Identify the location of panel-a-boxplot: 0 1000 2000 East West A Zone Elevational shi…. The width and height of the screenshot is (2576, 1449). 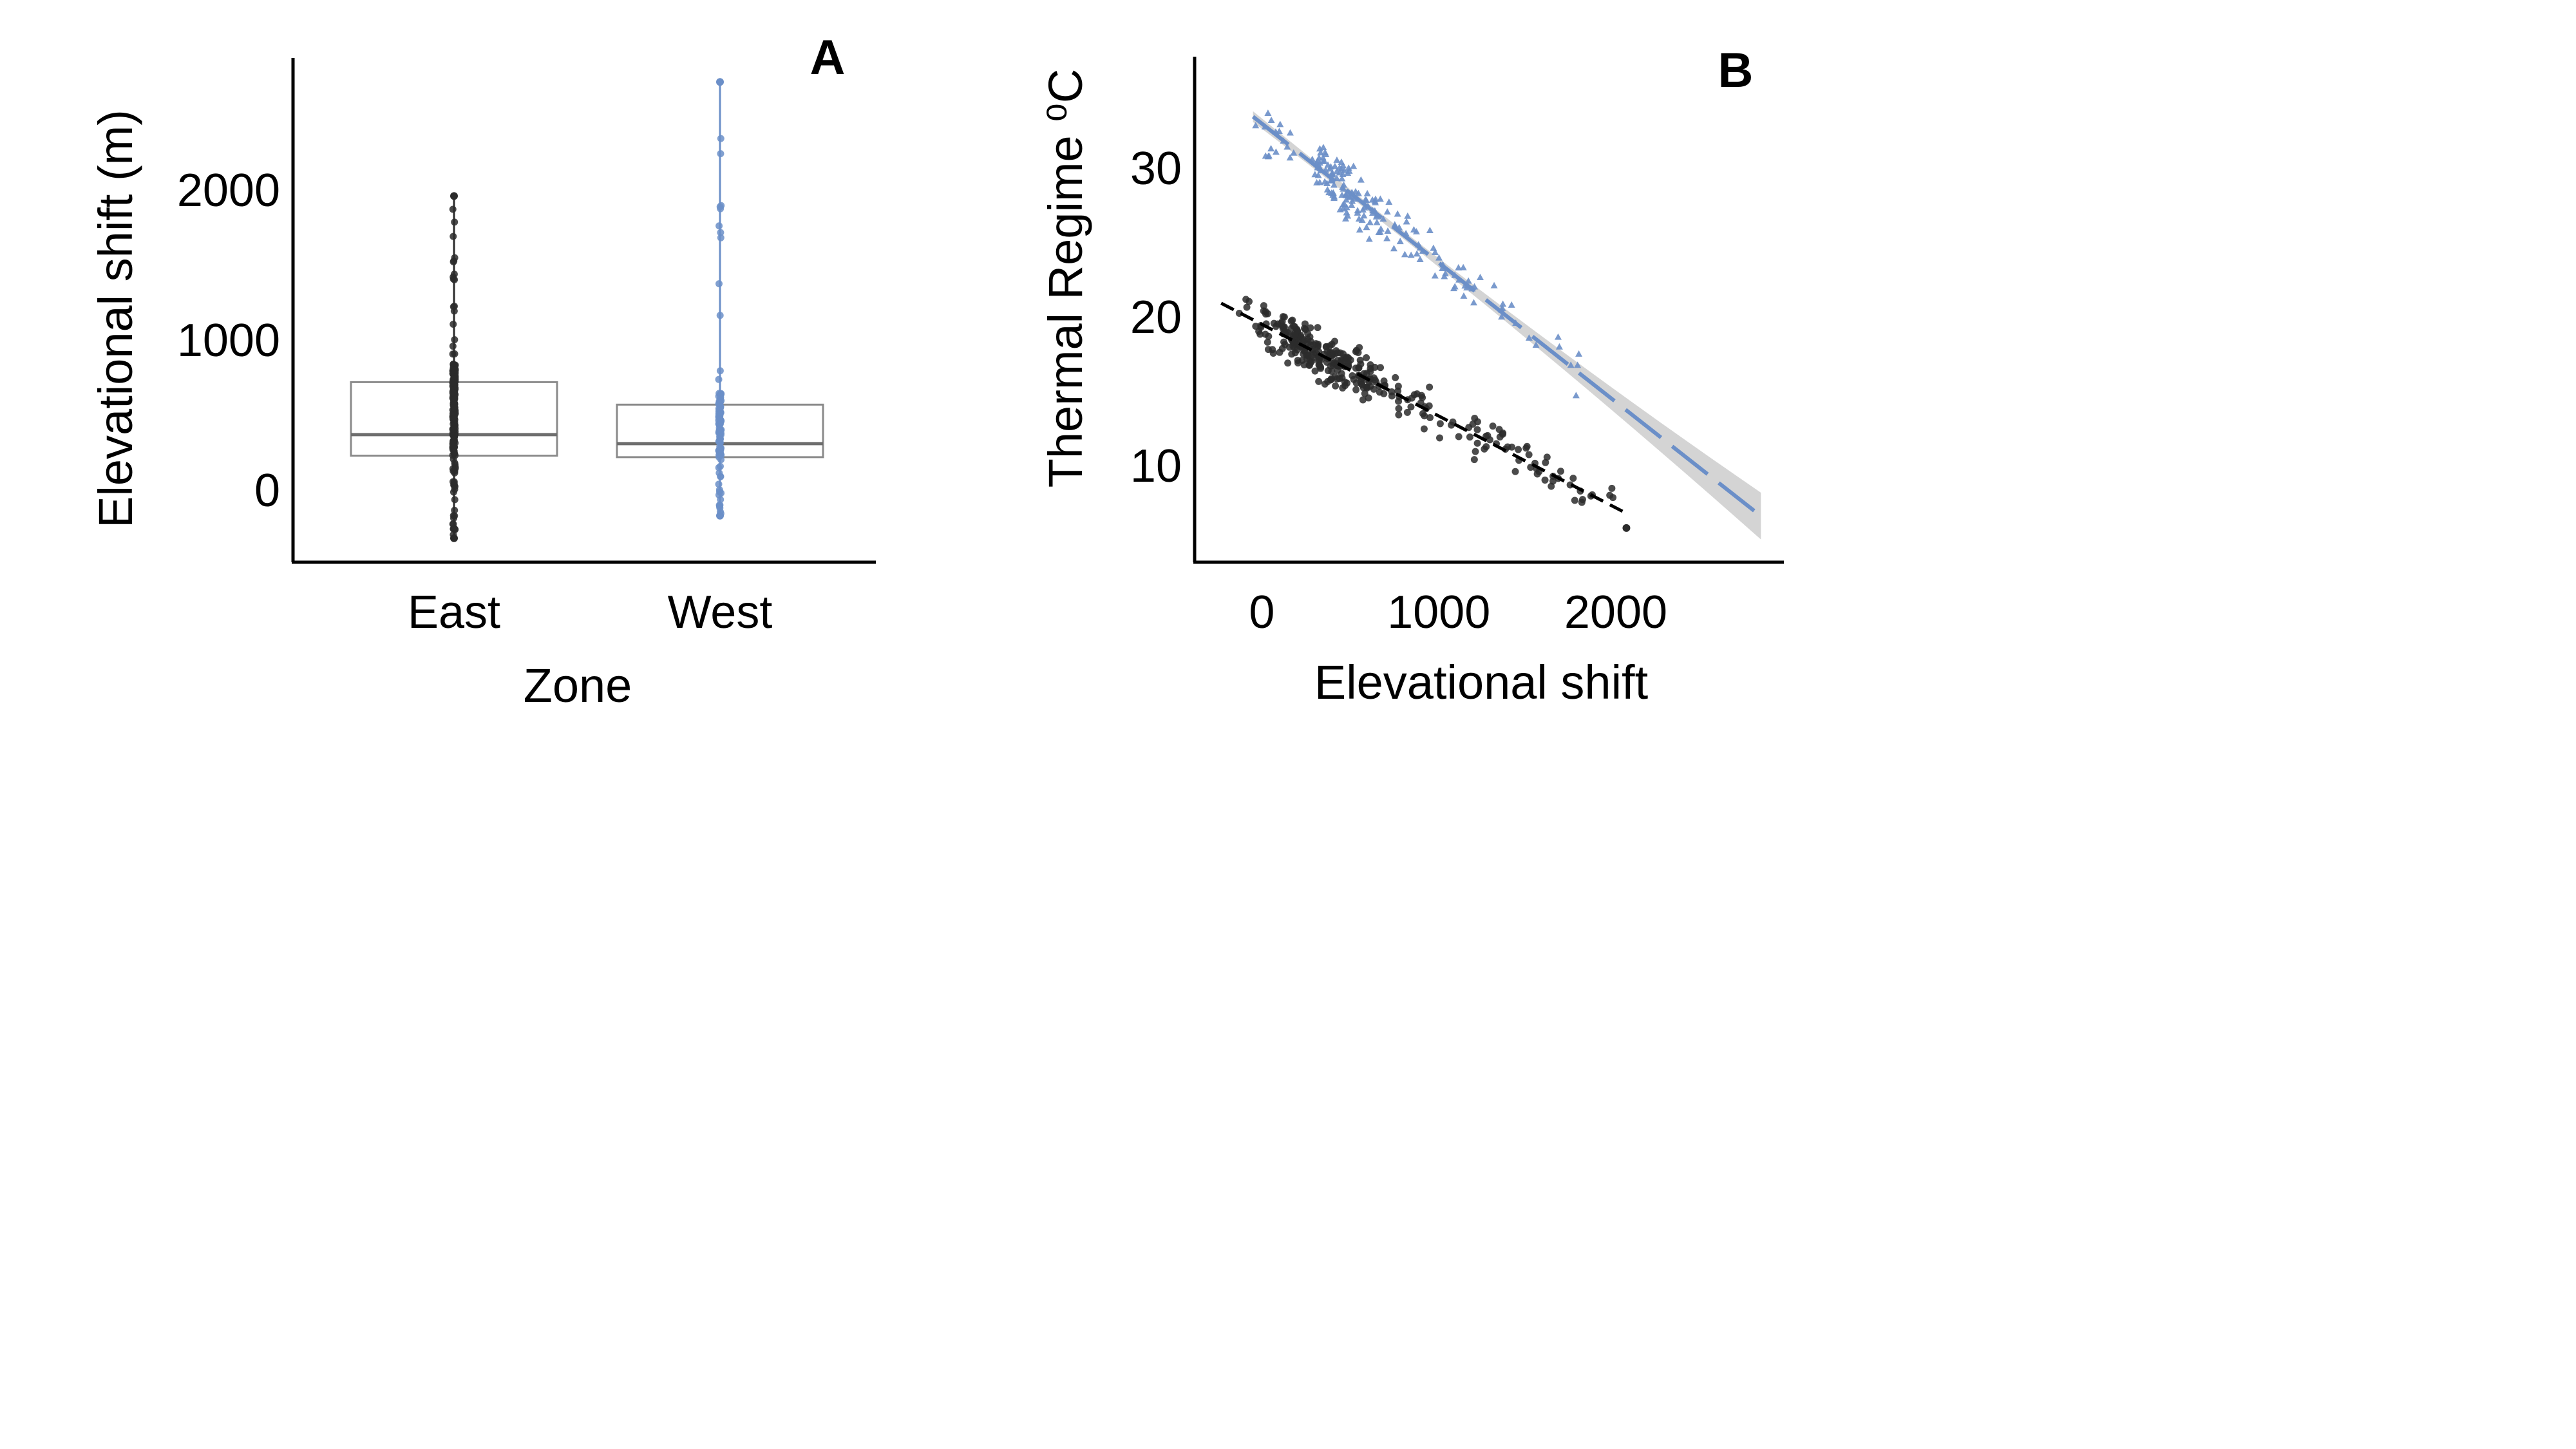
(482, 371).